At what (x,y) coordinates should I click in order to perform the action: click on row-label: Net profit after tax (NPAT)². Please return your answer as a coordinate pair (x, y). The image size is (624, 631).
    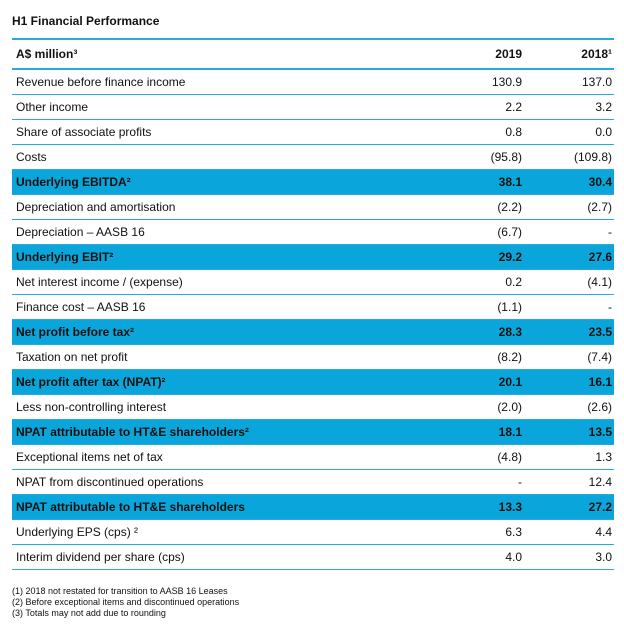
    Looking at the image, I should click on (91, 382).